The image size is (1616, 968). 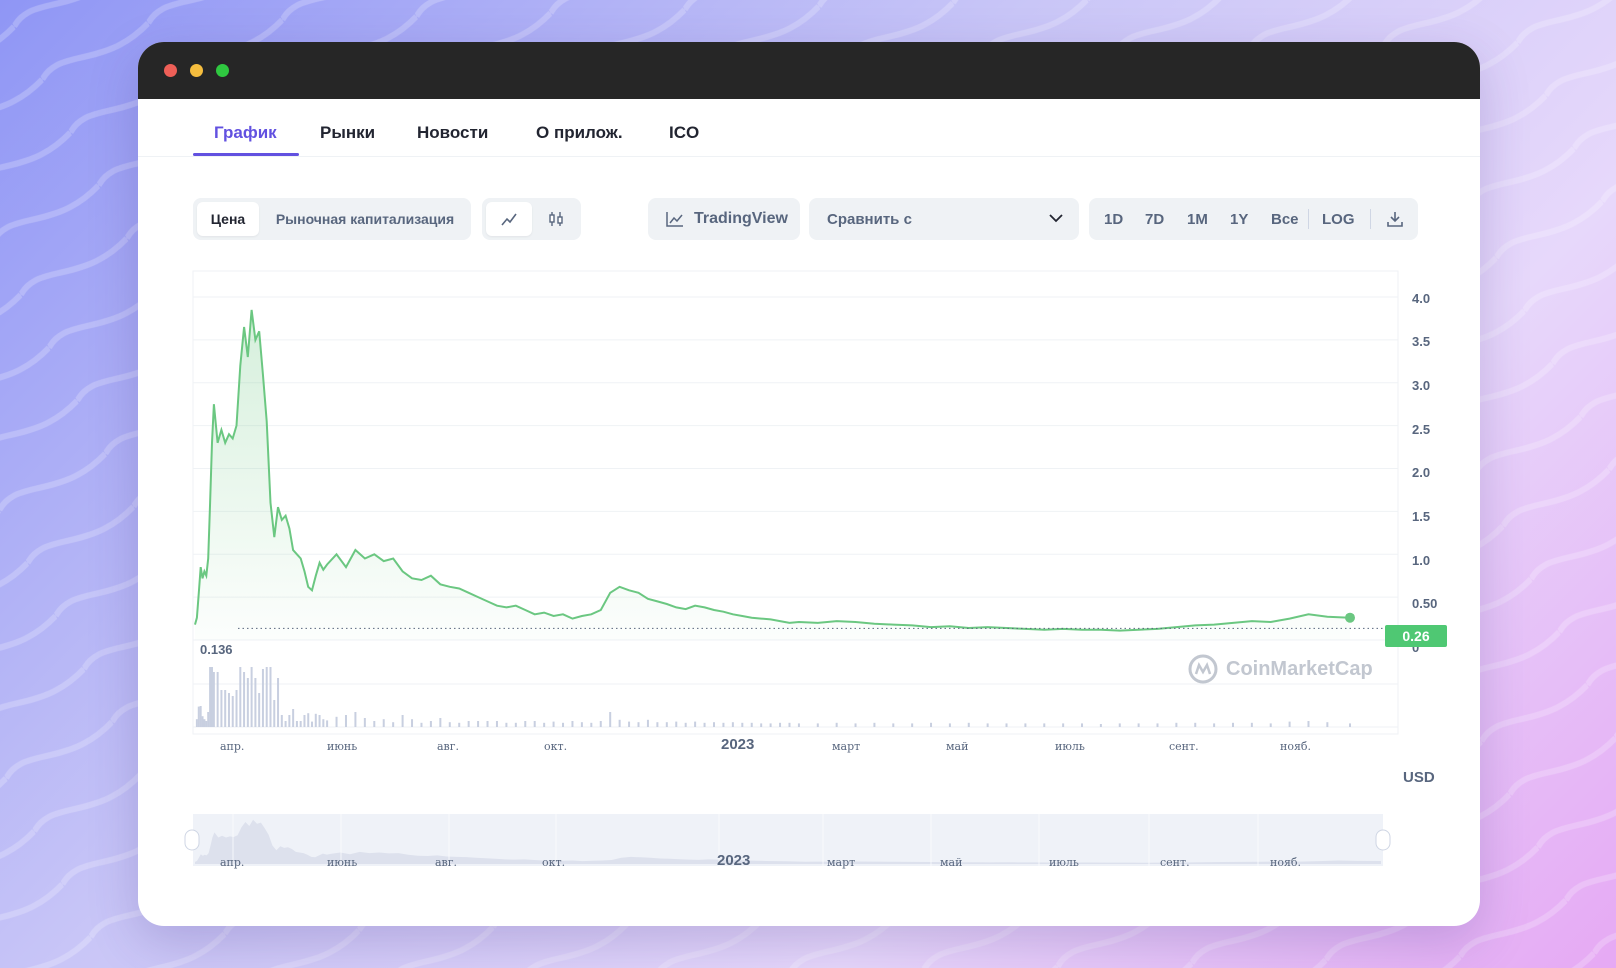 What do you see at coordinates (1421, 385) in the screenshot?
I see `y-tick: 3.0` at bounding box center [1421, 385].